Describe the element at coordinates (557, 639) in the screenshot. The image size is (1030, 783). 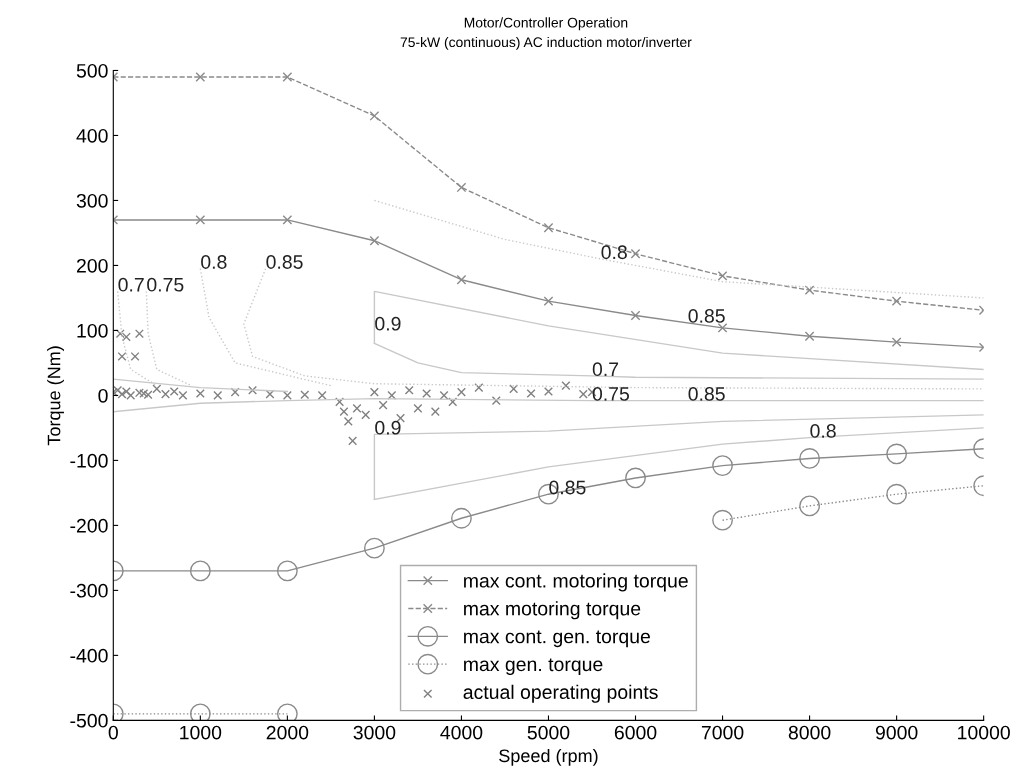
I see `legend-label: max cont. gen. torque` at that location.